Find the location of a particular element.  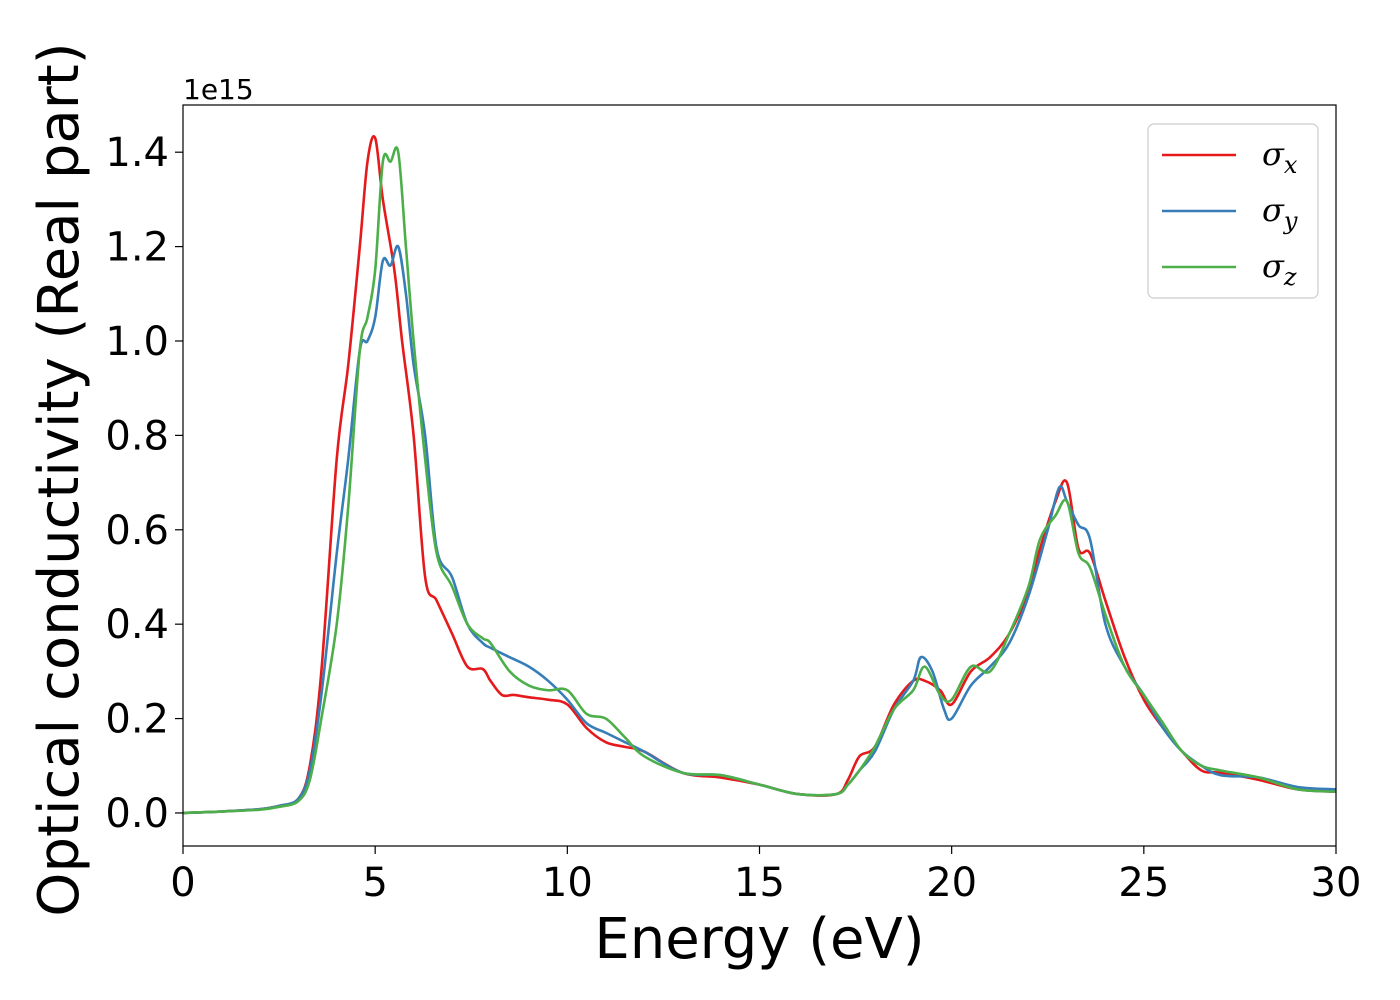

y-tick-label: 0.8 is located at coordinates (137, 436).